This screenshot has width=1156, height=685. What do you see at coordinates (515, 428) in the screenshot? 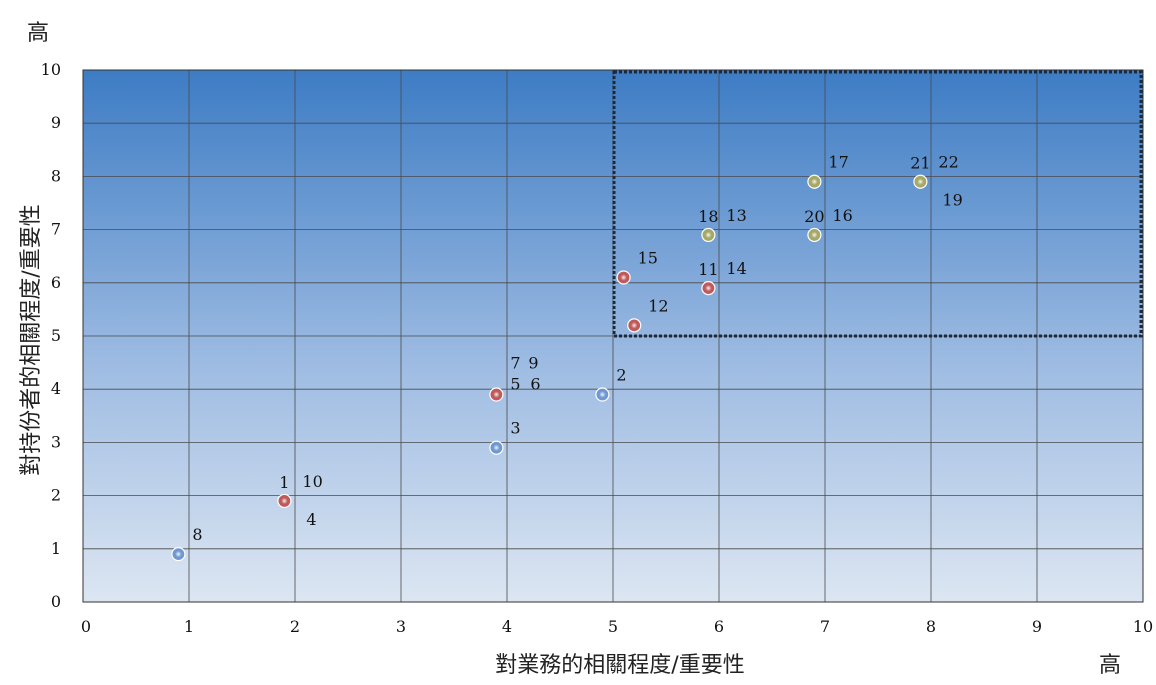
I see `point-label: 3` at bounding box center [515, 428].